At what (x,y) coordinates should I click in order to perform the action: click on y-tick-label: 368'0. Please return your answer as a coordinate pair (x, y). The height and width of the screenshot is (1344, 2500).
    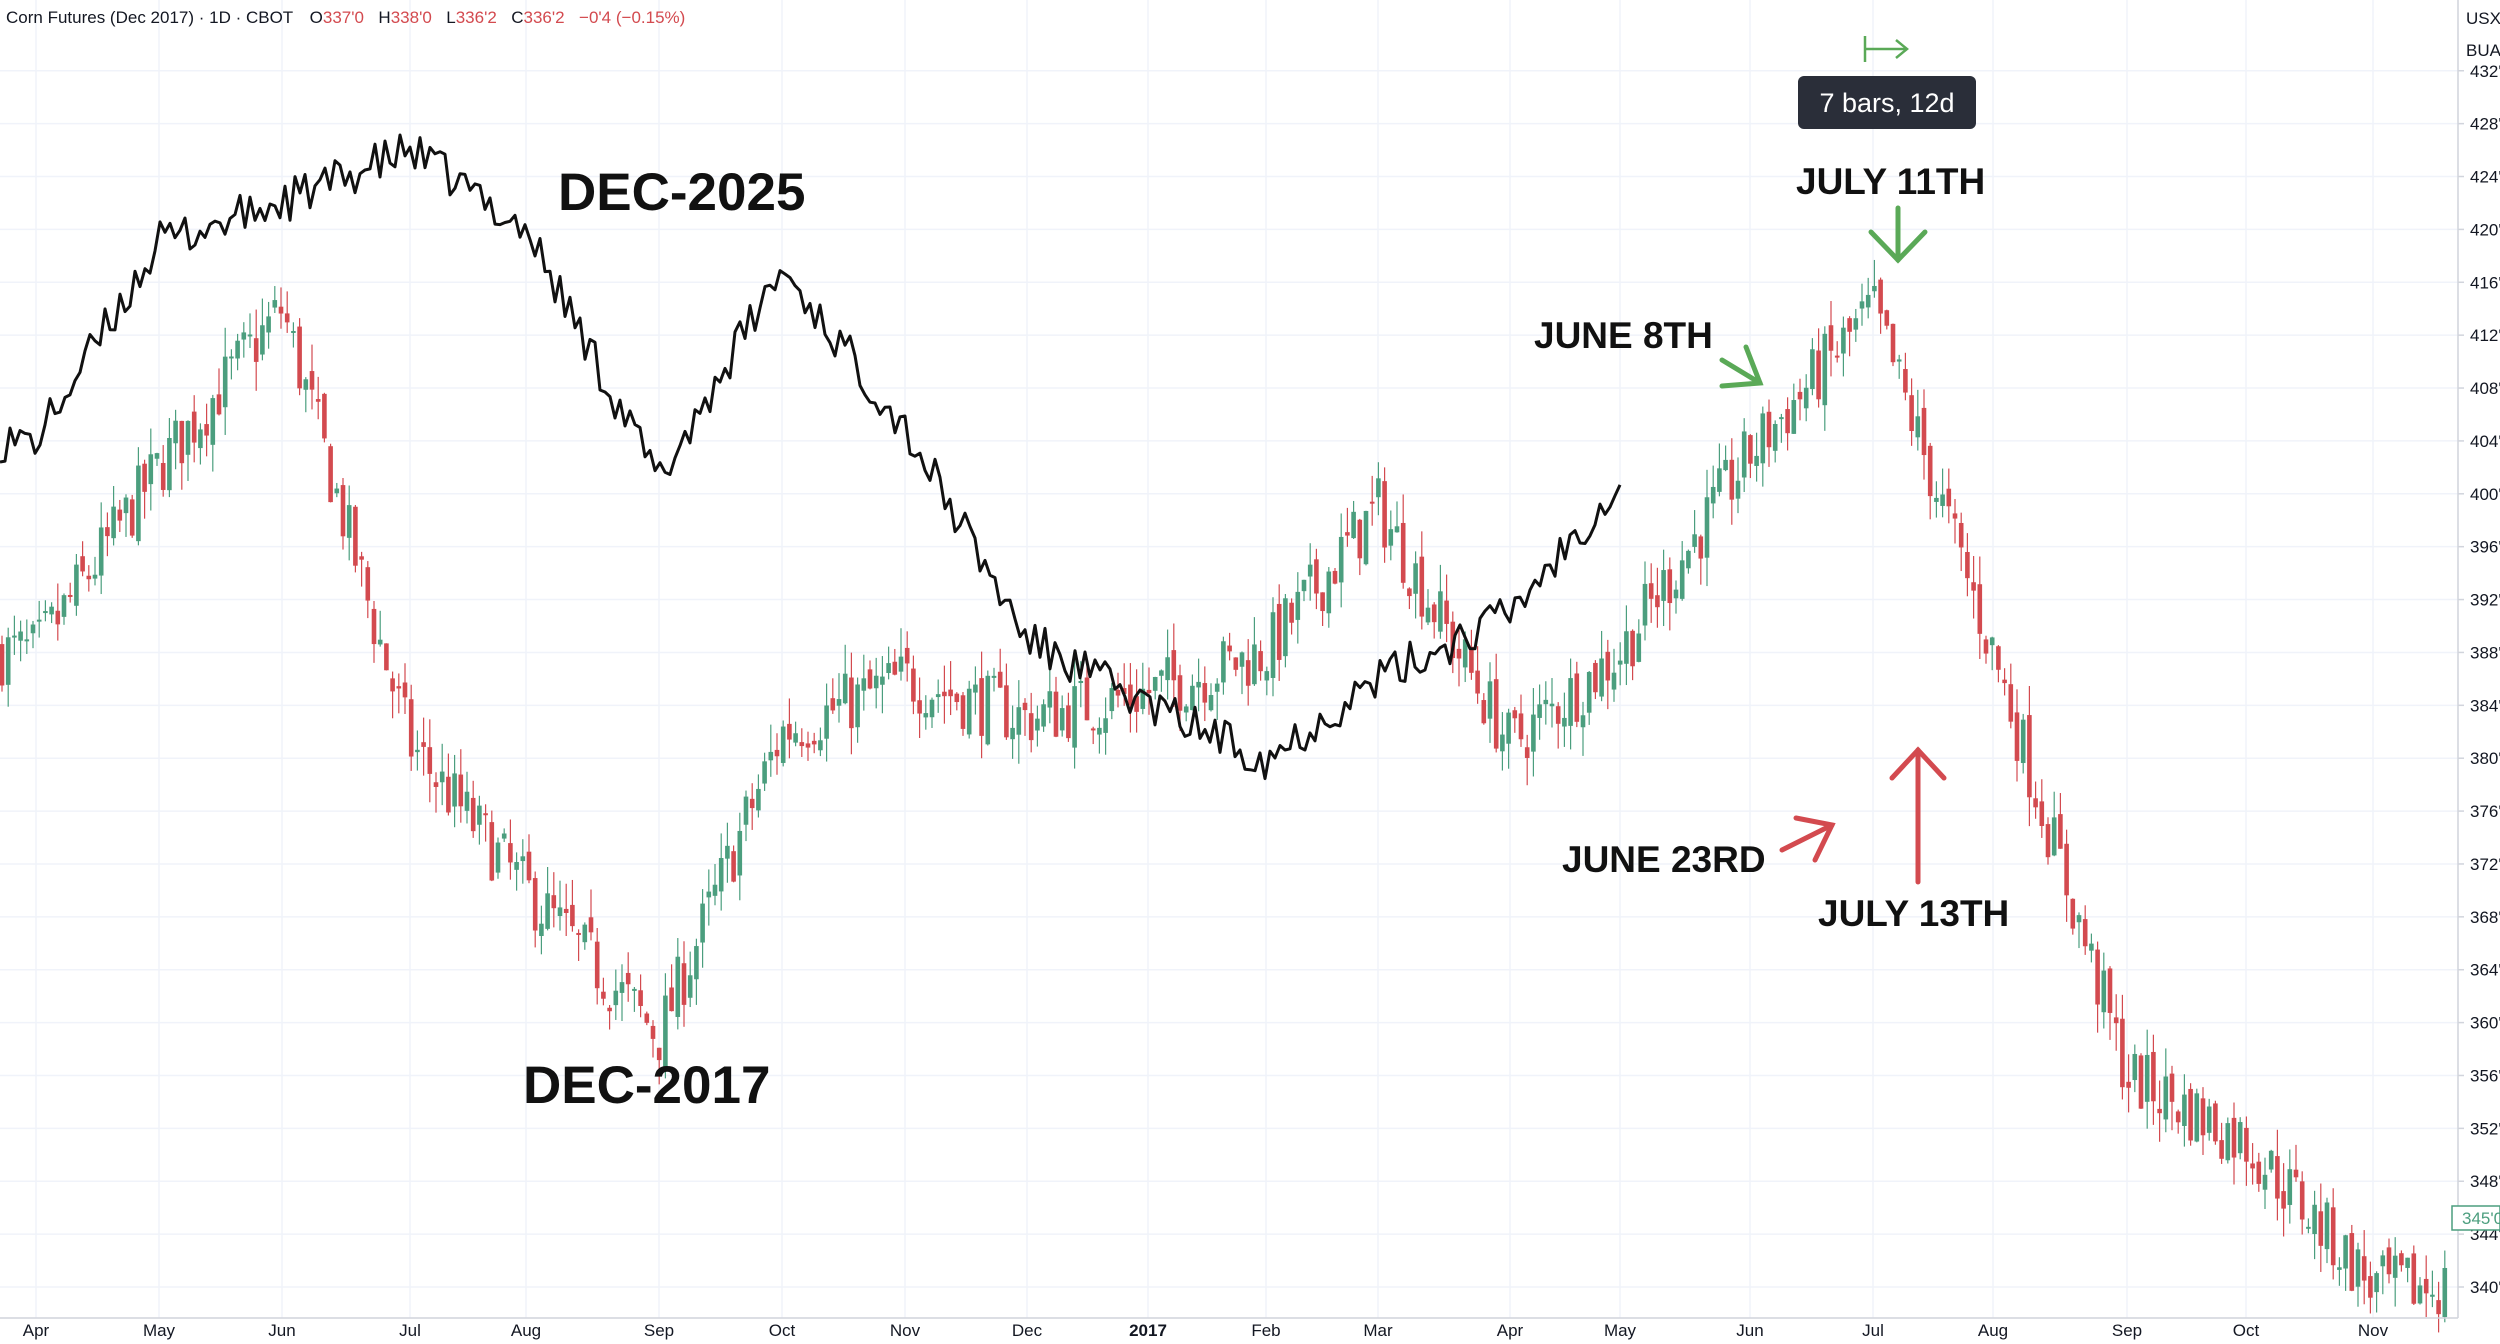
    Looking at the image, I should click on (2485, 917).